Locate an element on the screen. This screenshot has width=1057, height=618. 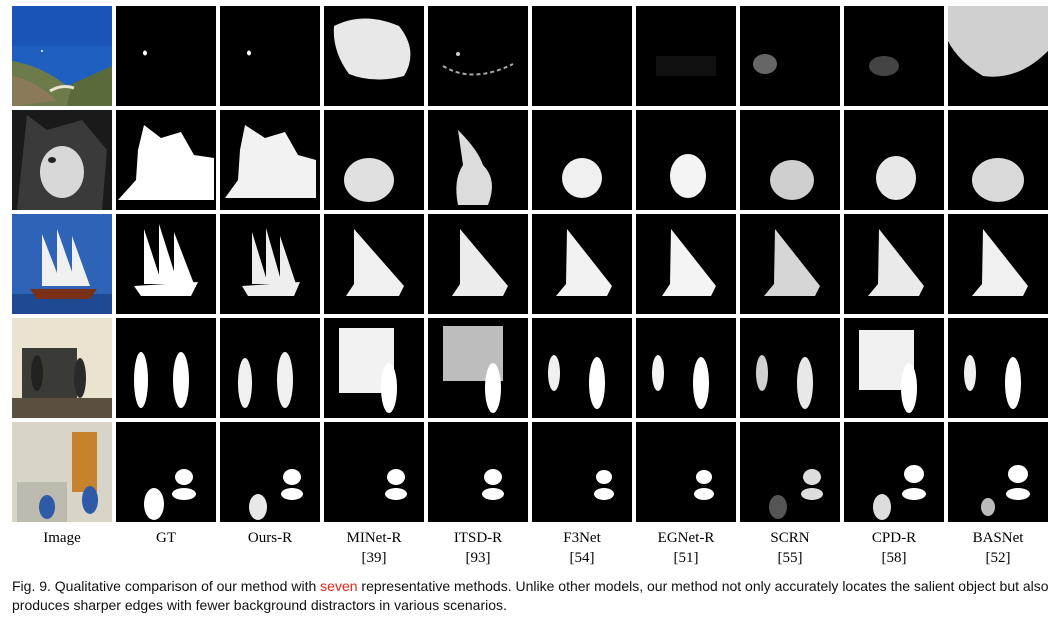
column-name: SCRN is located at coordinates (790, 538).